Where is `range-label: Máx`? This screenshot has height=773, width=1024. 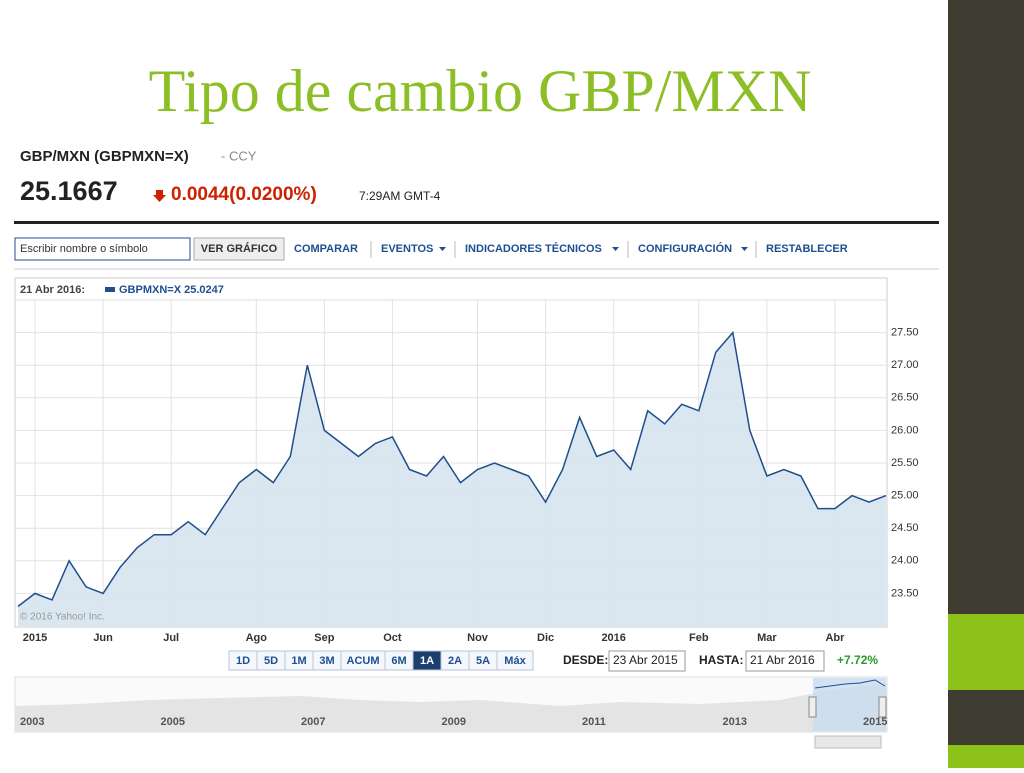
range-label: Máx is located at coordinates (515, 661).